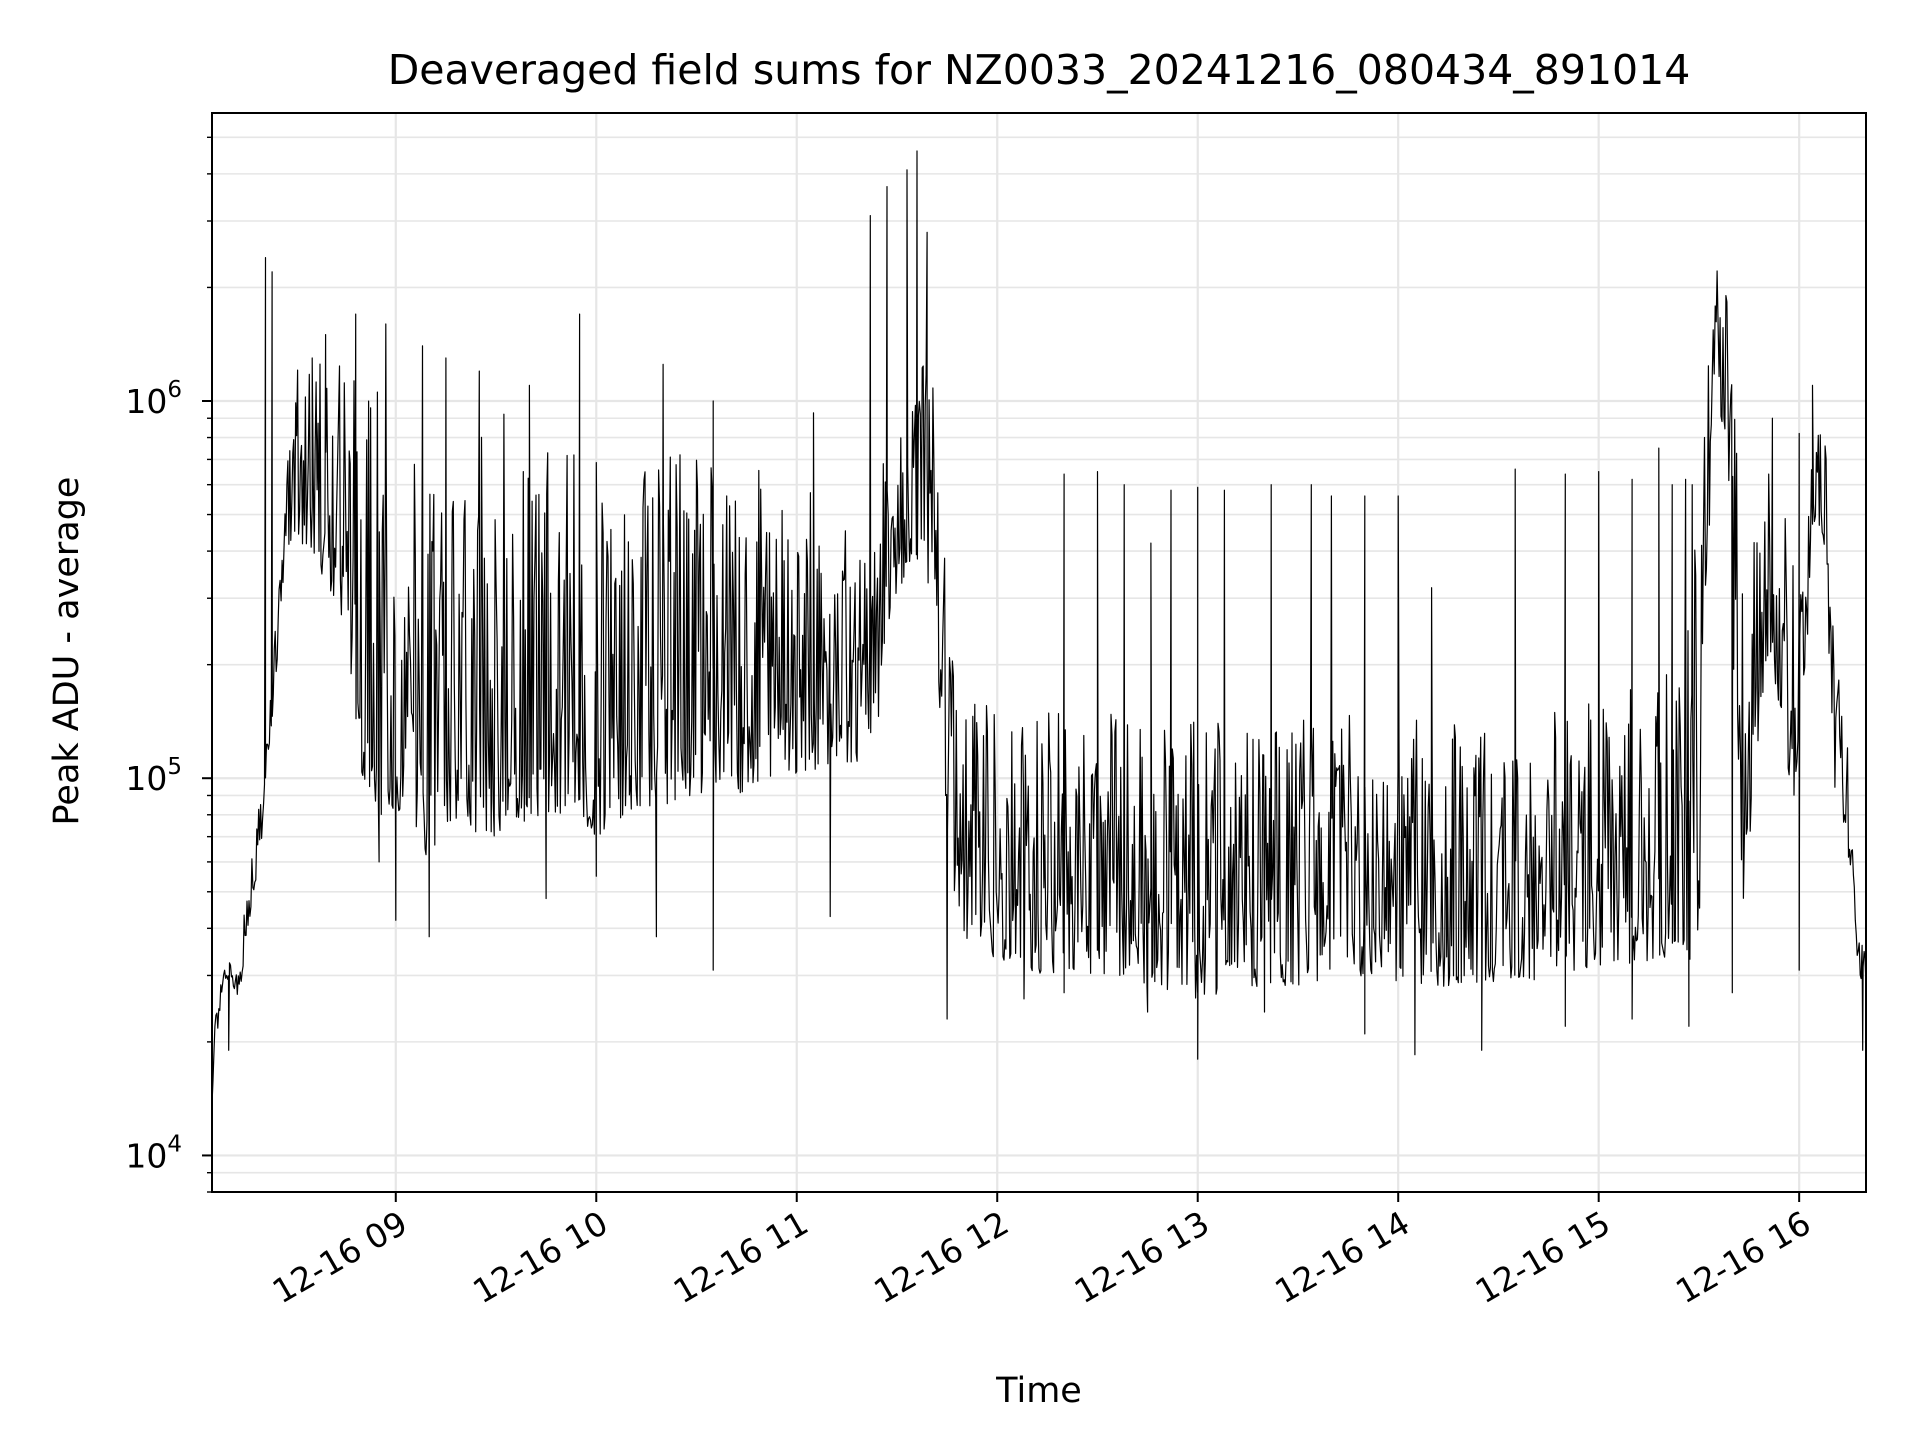  Describe the element at coordinates (168, 664) in the screenshot. I see `y-axis: 10⁴ 10⁵ 10⁶` at that location.